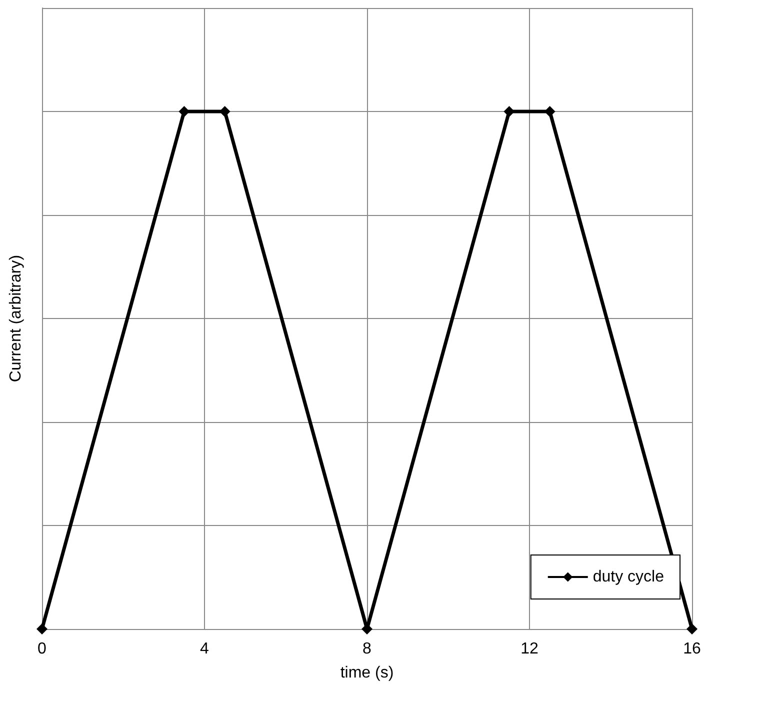 The image size is (775, 703). What do you see at coordinates (16, 318) in the screenshot?
I see `y-axis-title: Current (arbitrary)` at bounding box center [16, 318].